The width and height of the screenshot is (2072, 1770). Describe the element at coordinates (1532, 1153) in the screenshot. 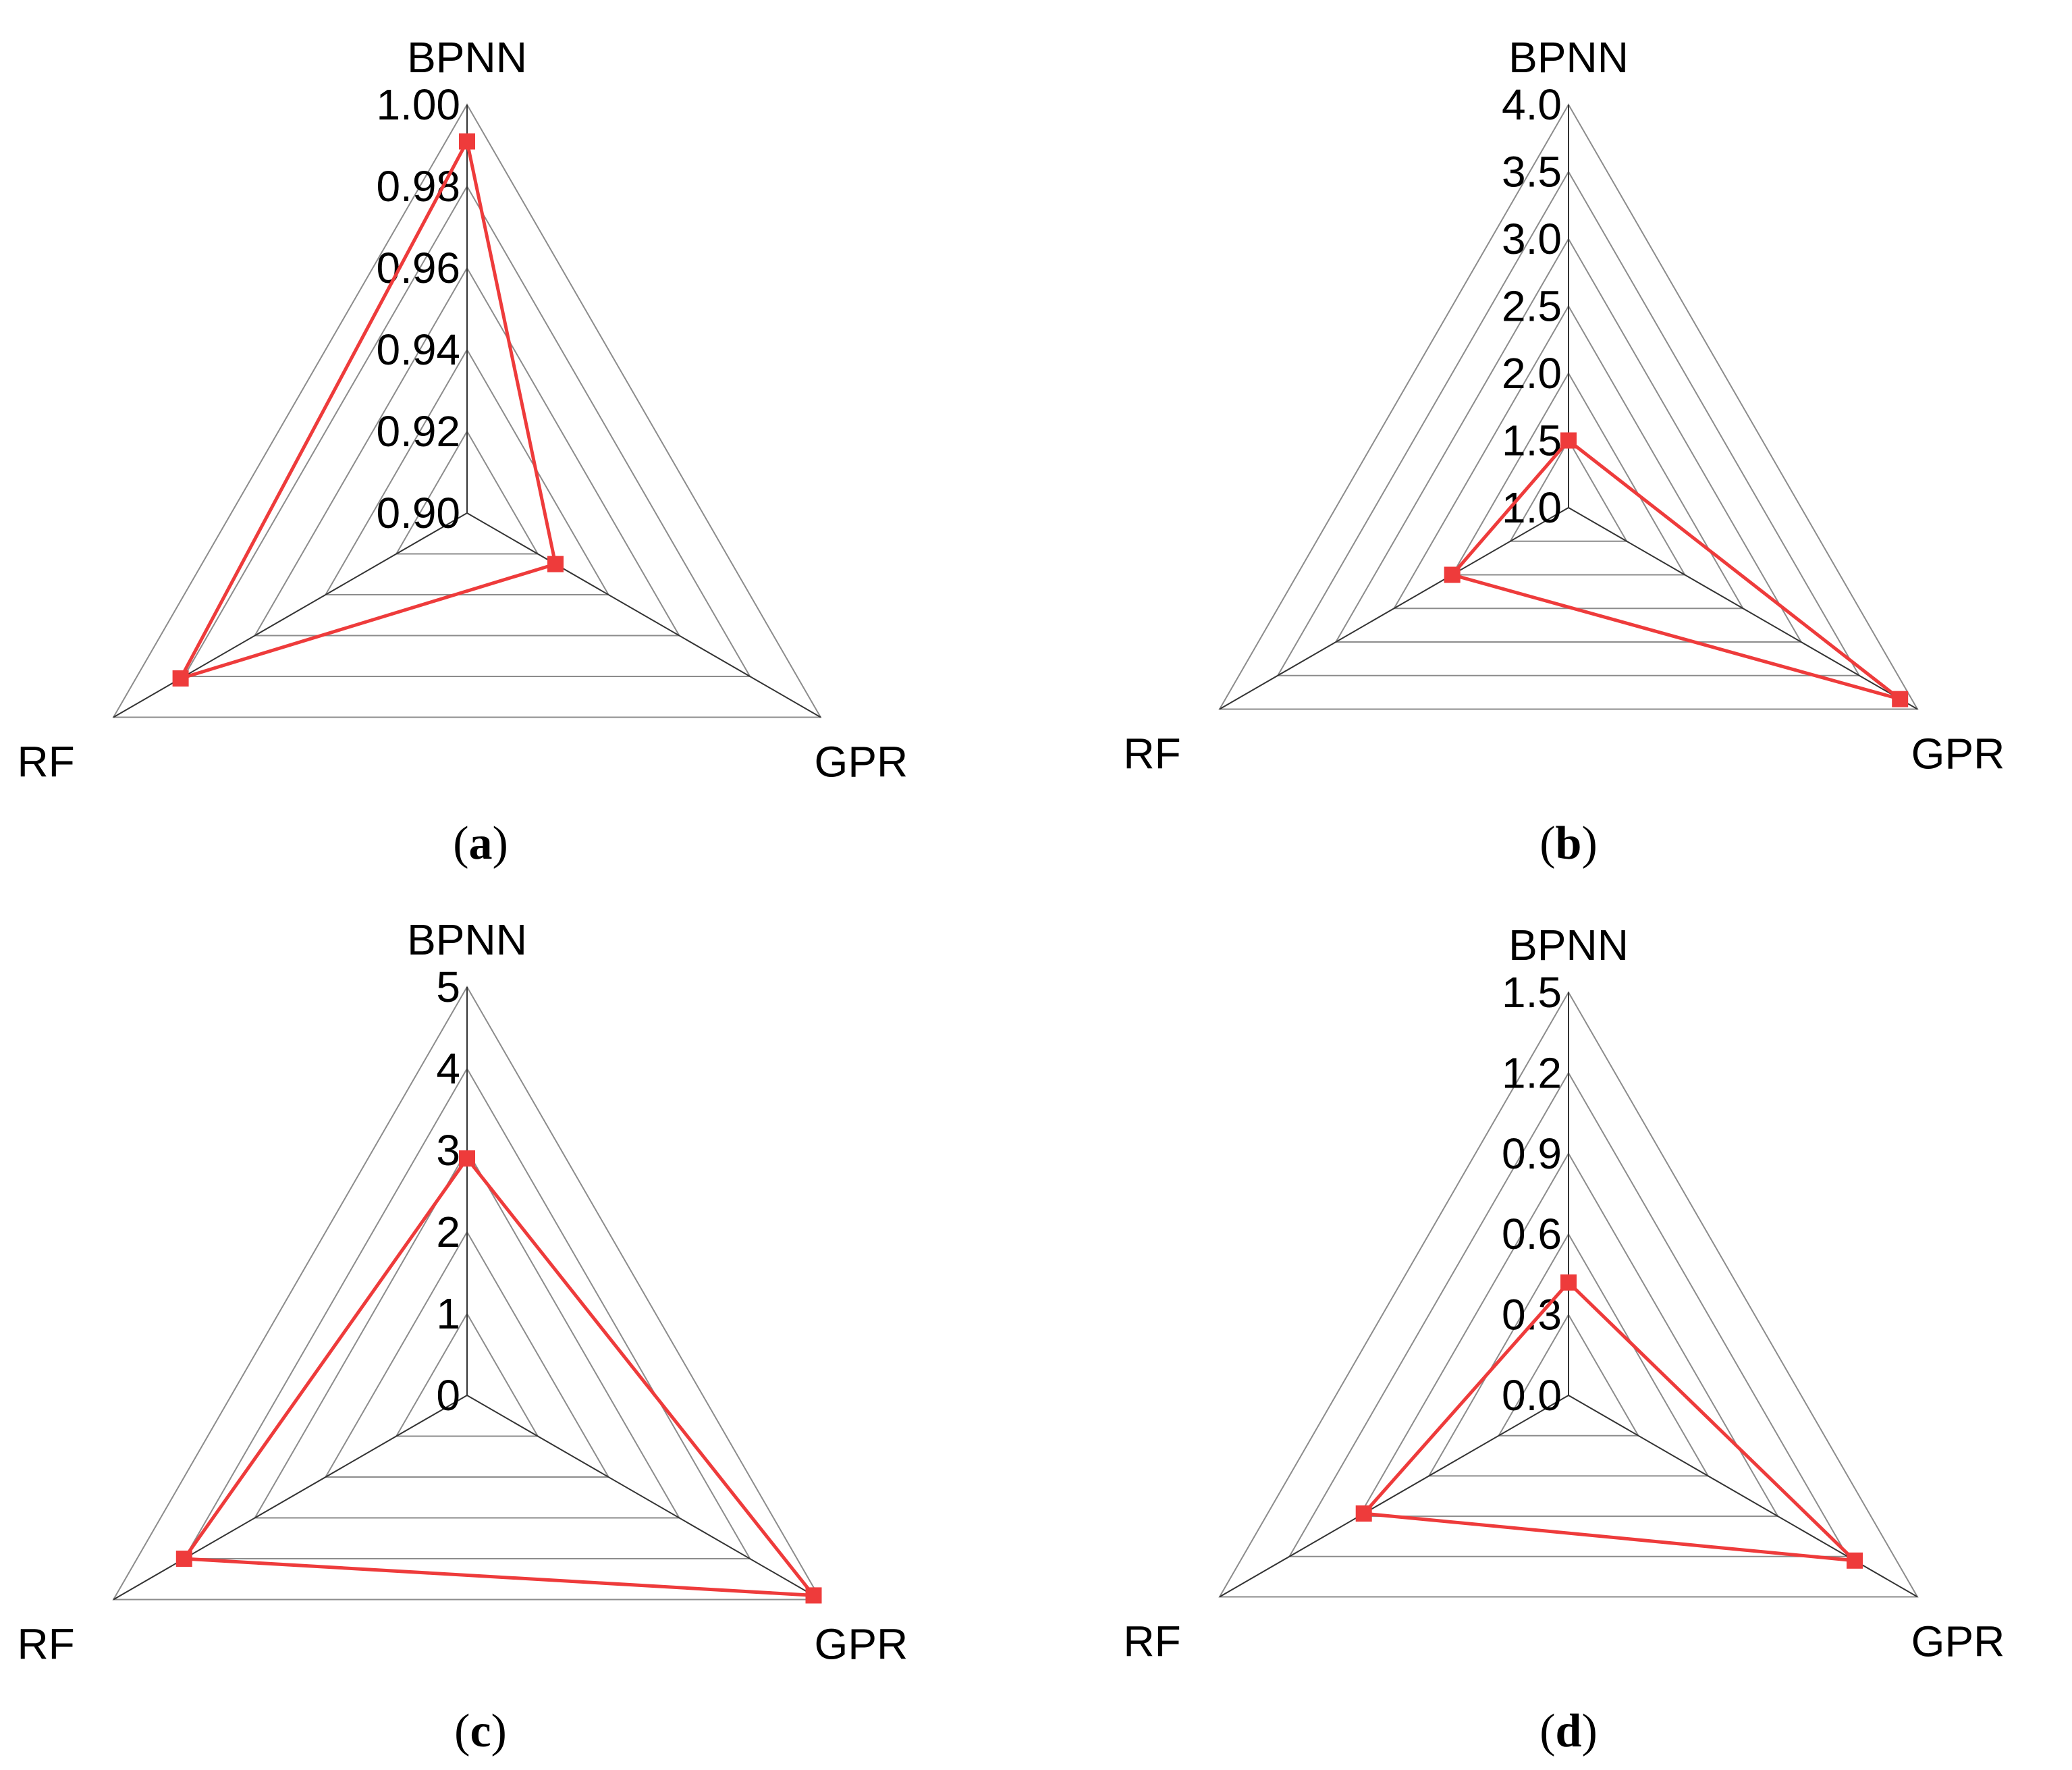

I see `tick-label: 0.9` at that location.